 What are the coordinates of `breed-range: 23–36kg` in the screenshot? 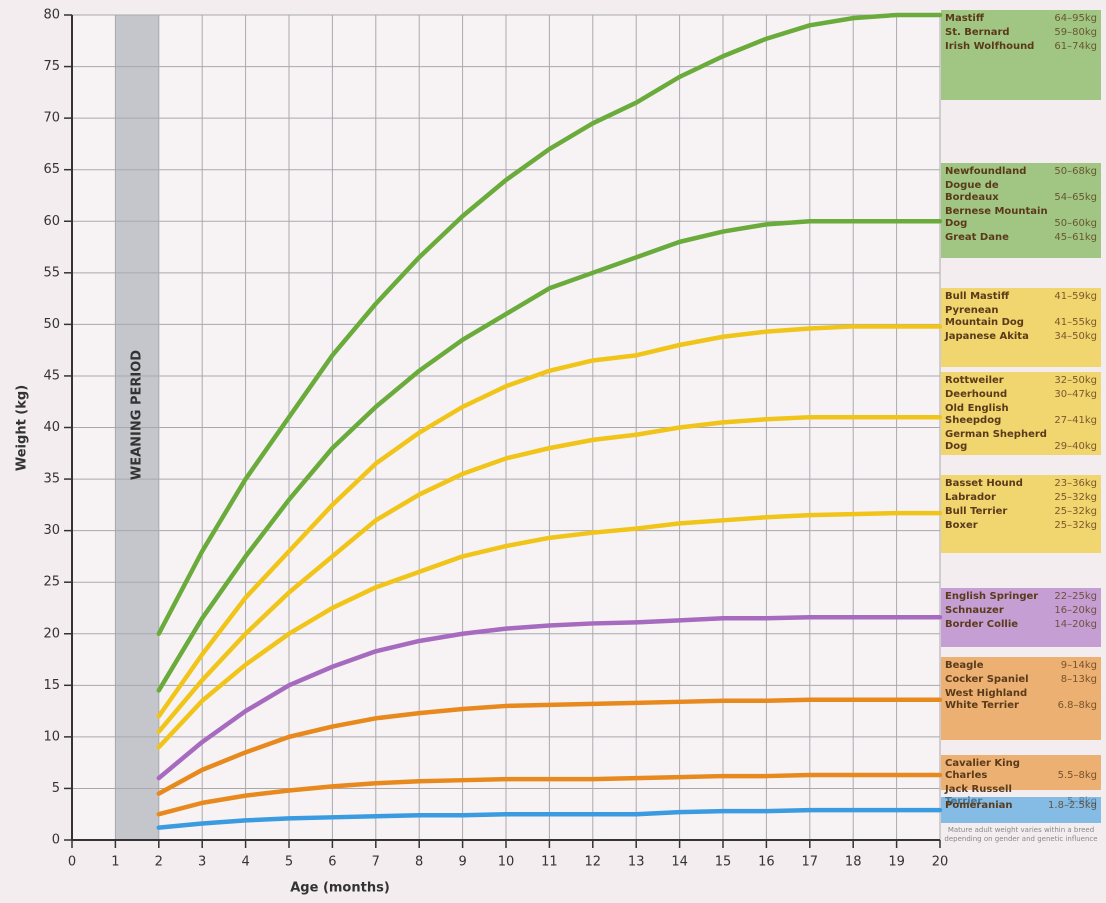 It's located at (1075, 483).